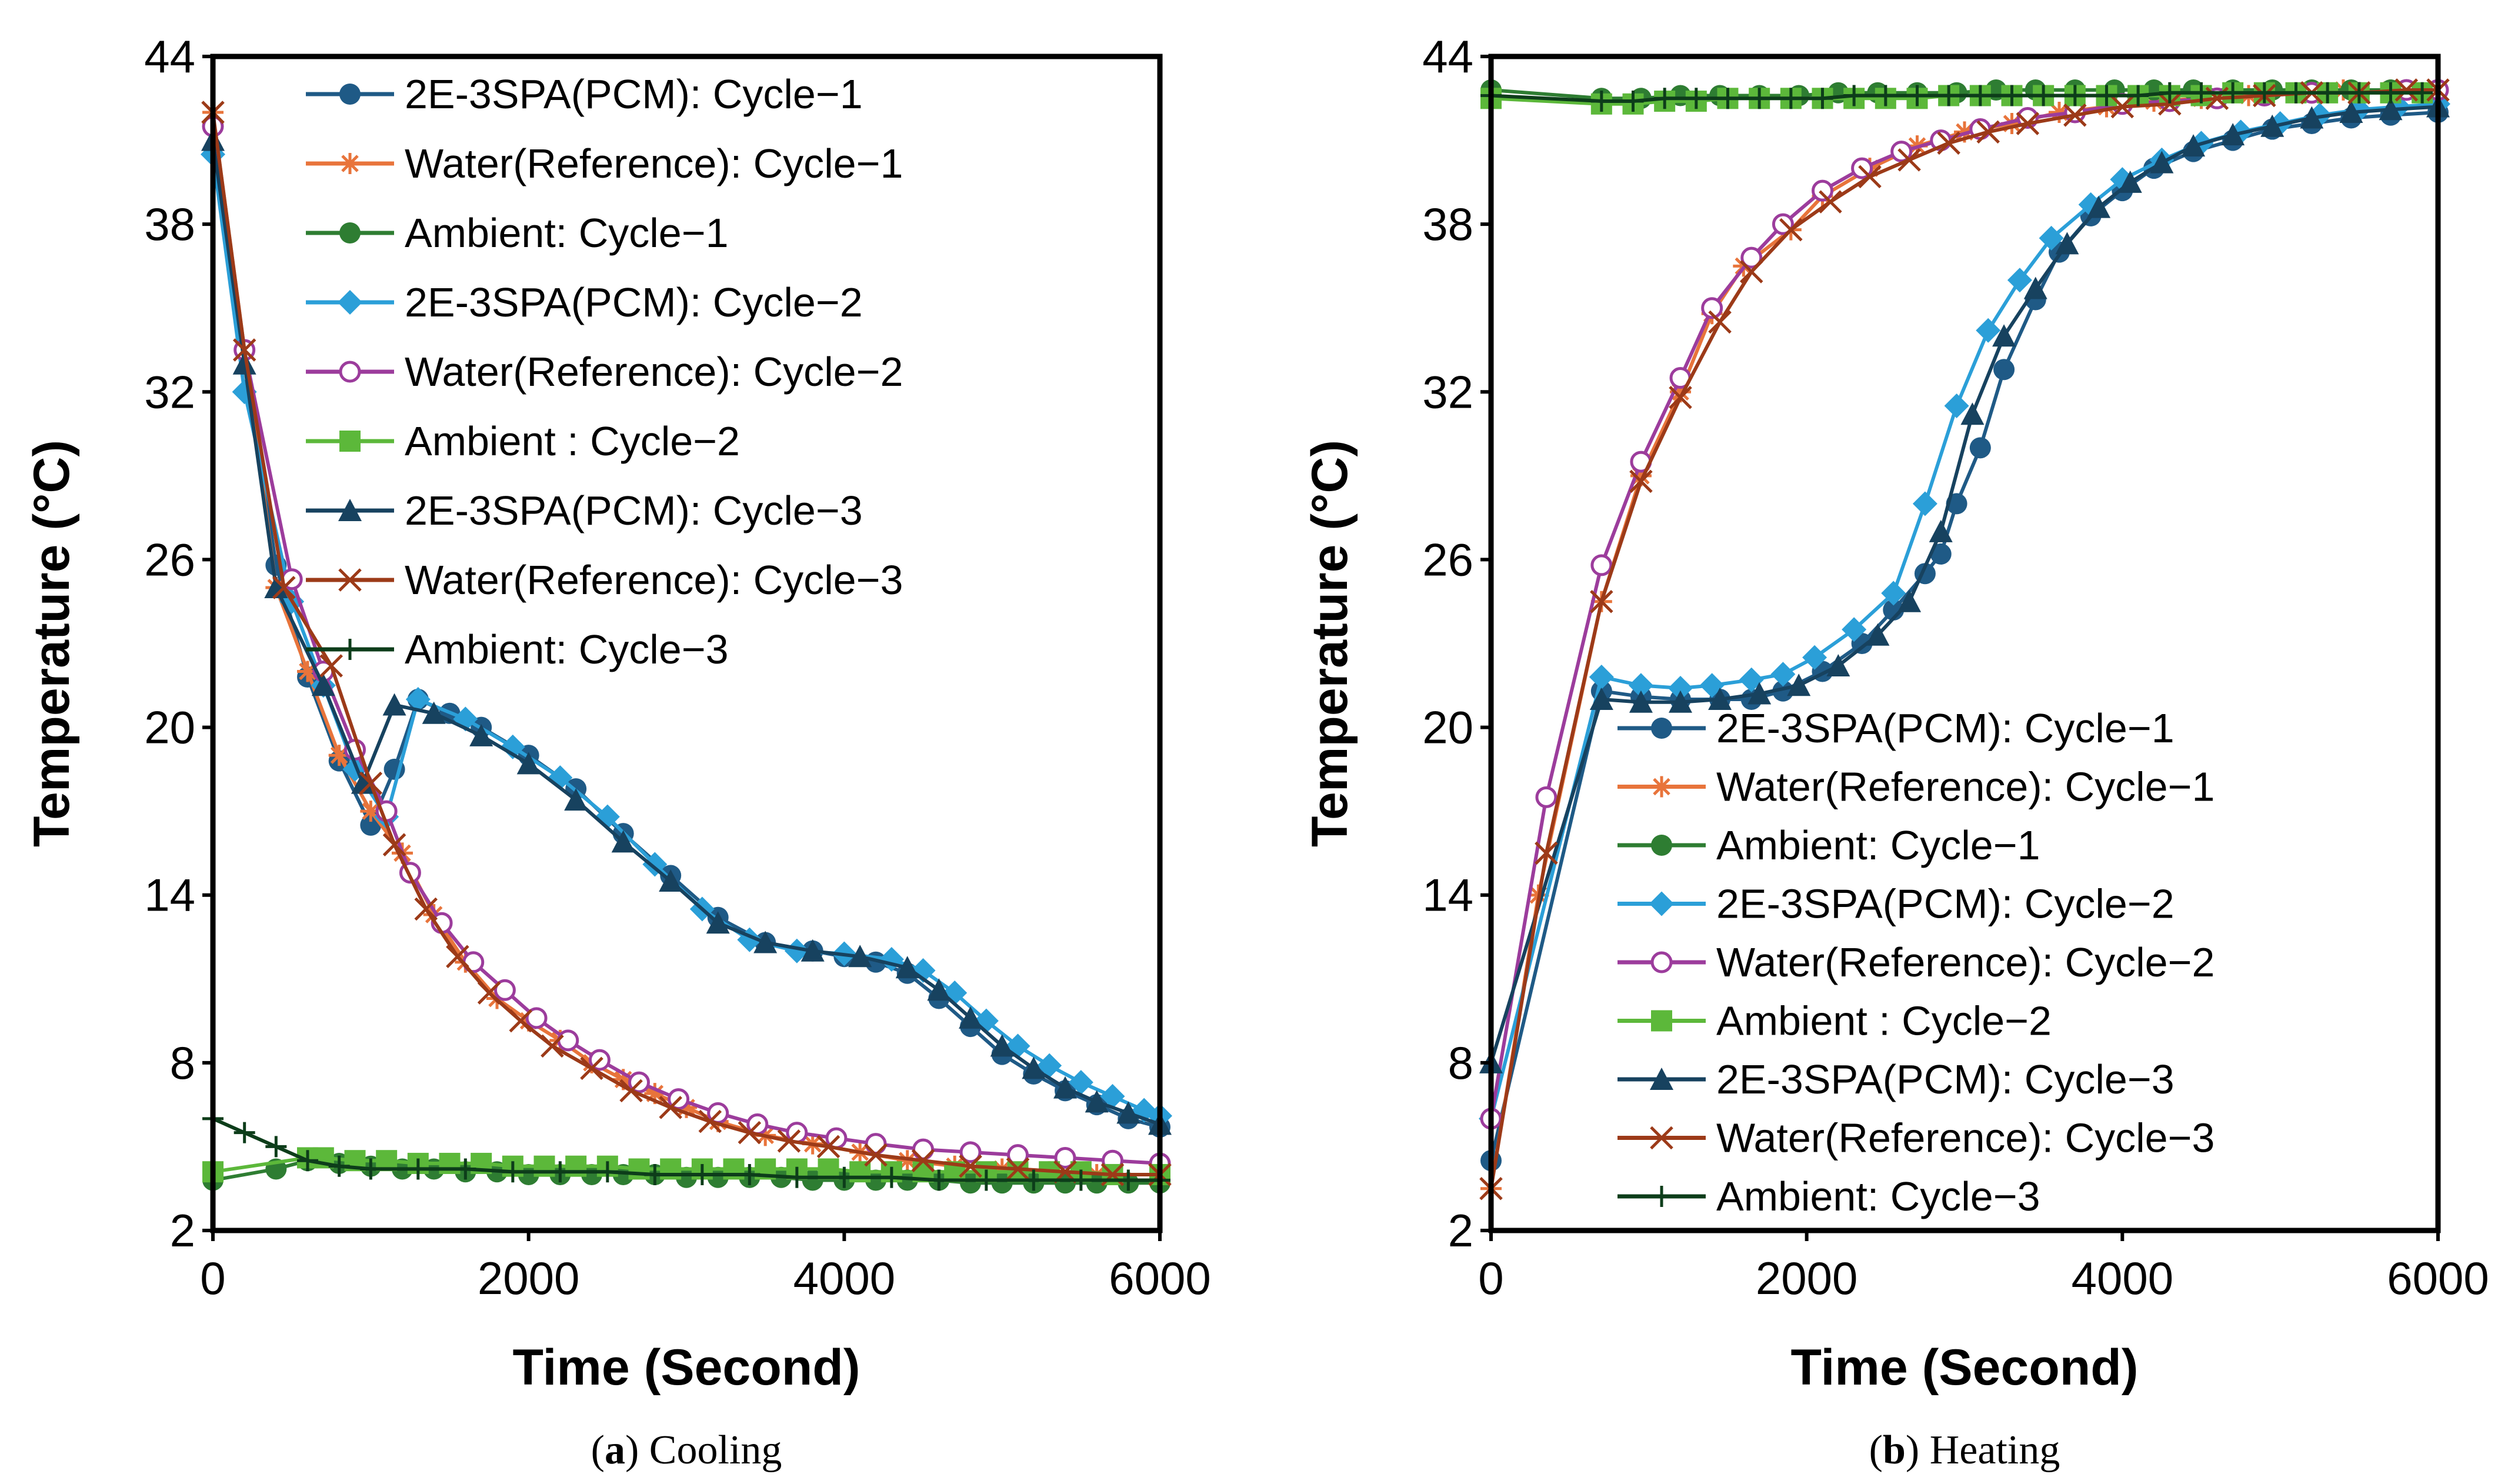 The width and height of the screenshot is (2508, 1484). Describe the element at coordinates (1964, 1450) in the screenshot. I see `panel-caption: (b) Heating` at that location.